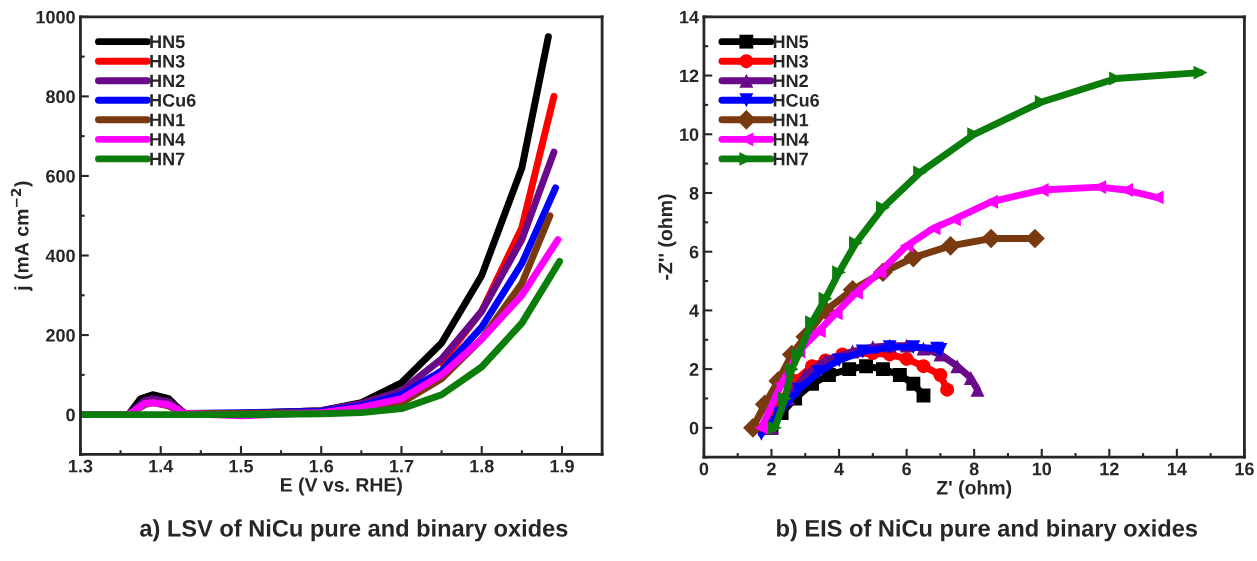 The height and width of the screenshot is (561, 1257). Describe the element at coordinates (562, 466) in the screenshot. I see `x-tick-label: 1.9` at that location.